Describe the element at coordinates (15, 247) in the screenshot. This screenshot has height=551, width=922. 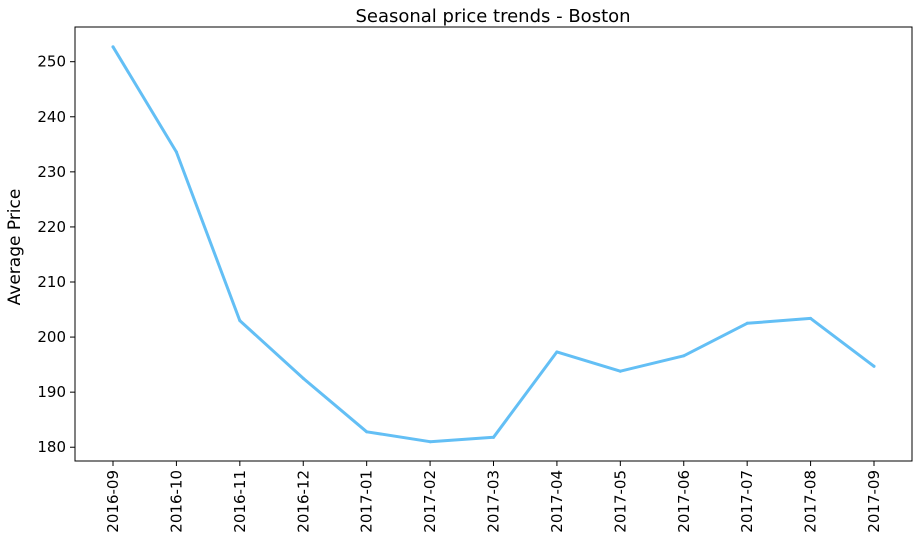
I see `y-axis-label: Average Price` at that location.